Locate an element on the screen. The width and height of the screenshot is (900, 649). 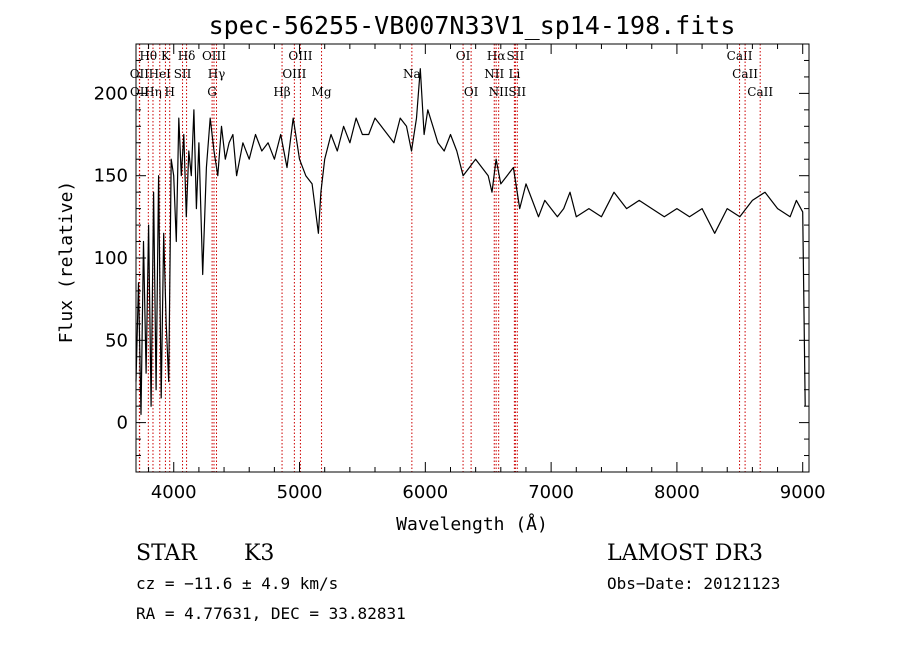
survey-name: LAMOST DR3 is located at coordinates (685, 553).